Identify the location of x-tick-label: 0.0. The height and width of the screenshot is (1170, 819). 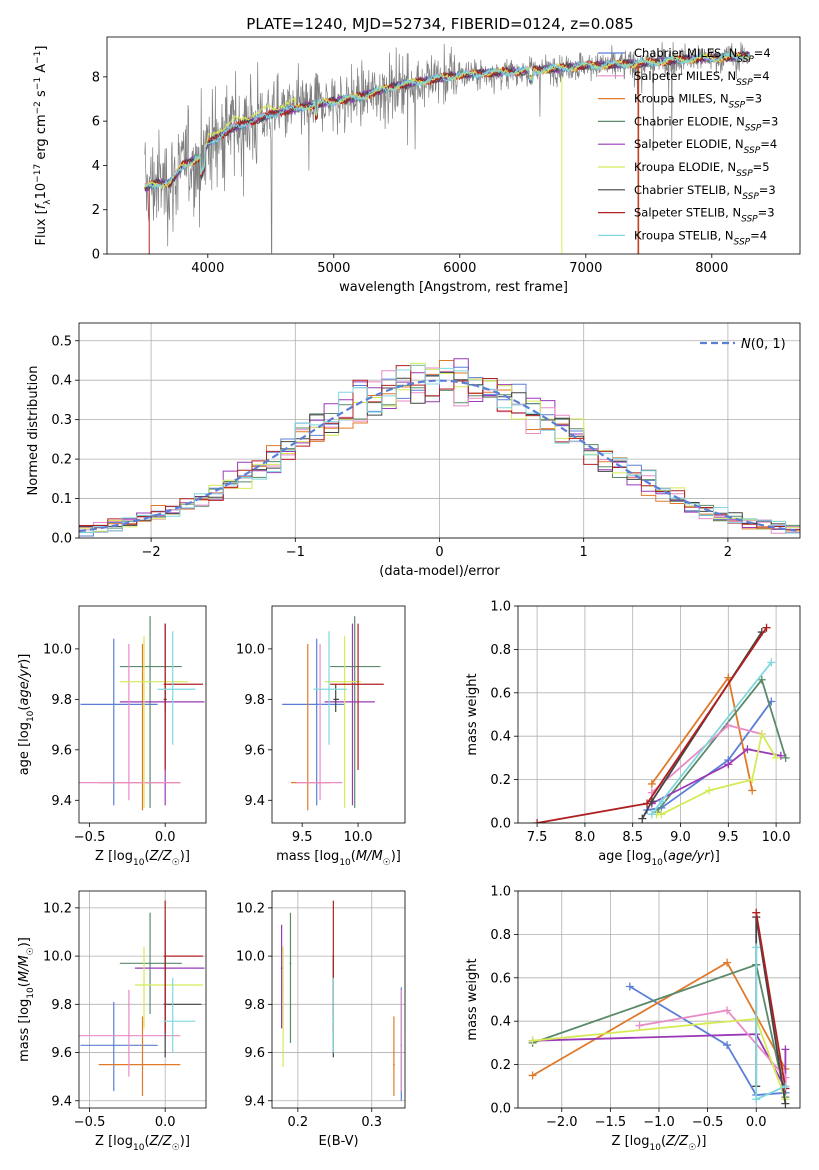
(165, 1122).